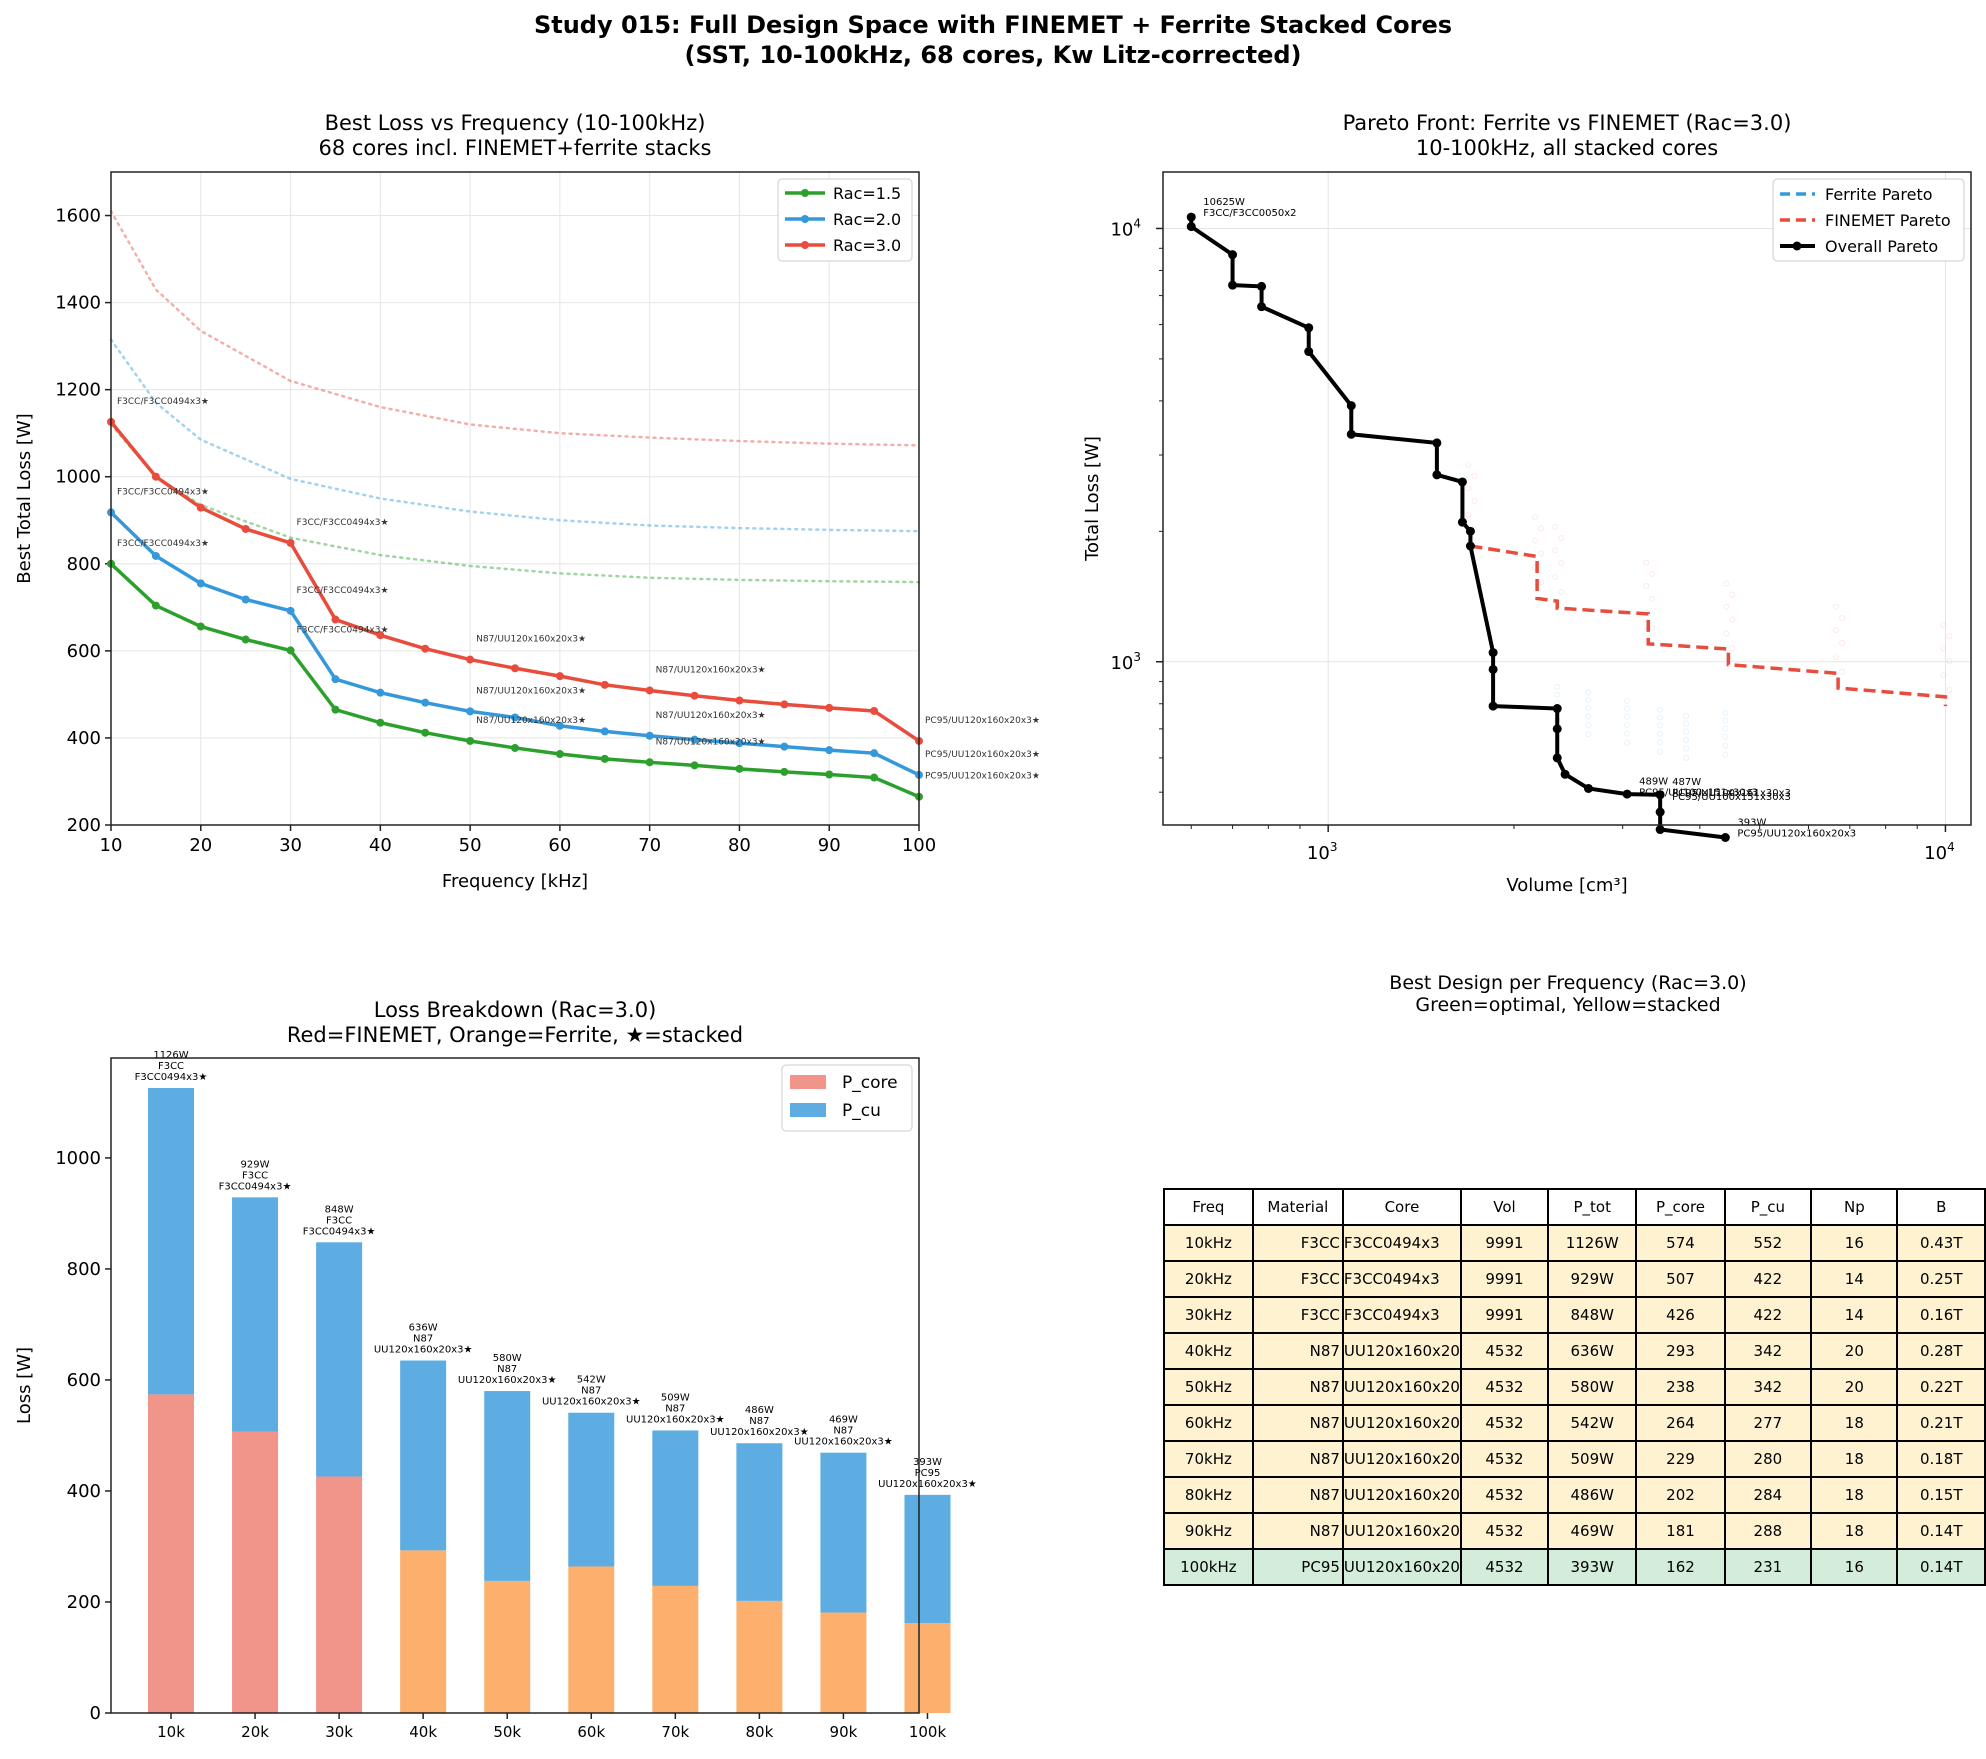 The image size is (1986, 1759). What do you see at coordinates (1941, 1495) in the screenshot?
I see `table-cell: 0.15T` at bounding box center [1941, 1495].